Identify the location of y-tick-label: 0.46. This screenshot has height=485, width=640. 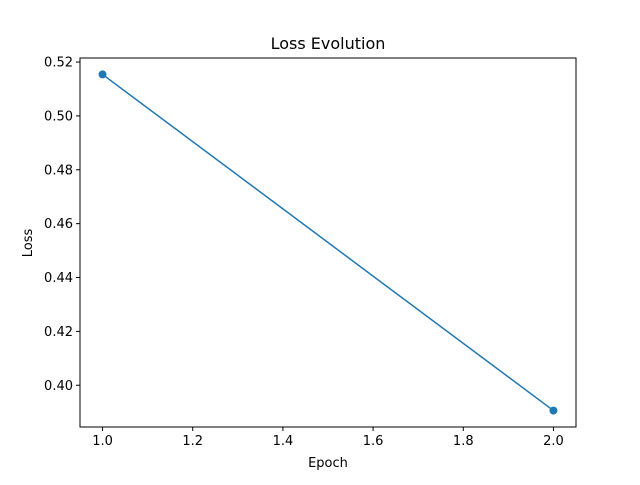
(58, 224).